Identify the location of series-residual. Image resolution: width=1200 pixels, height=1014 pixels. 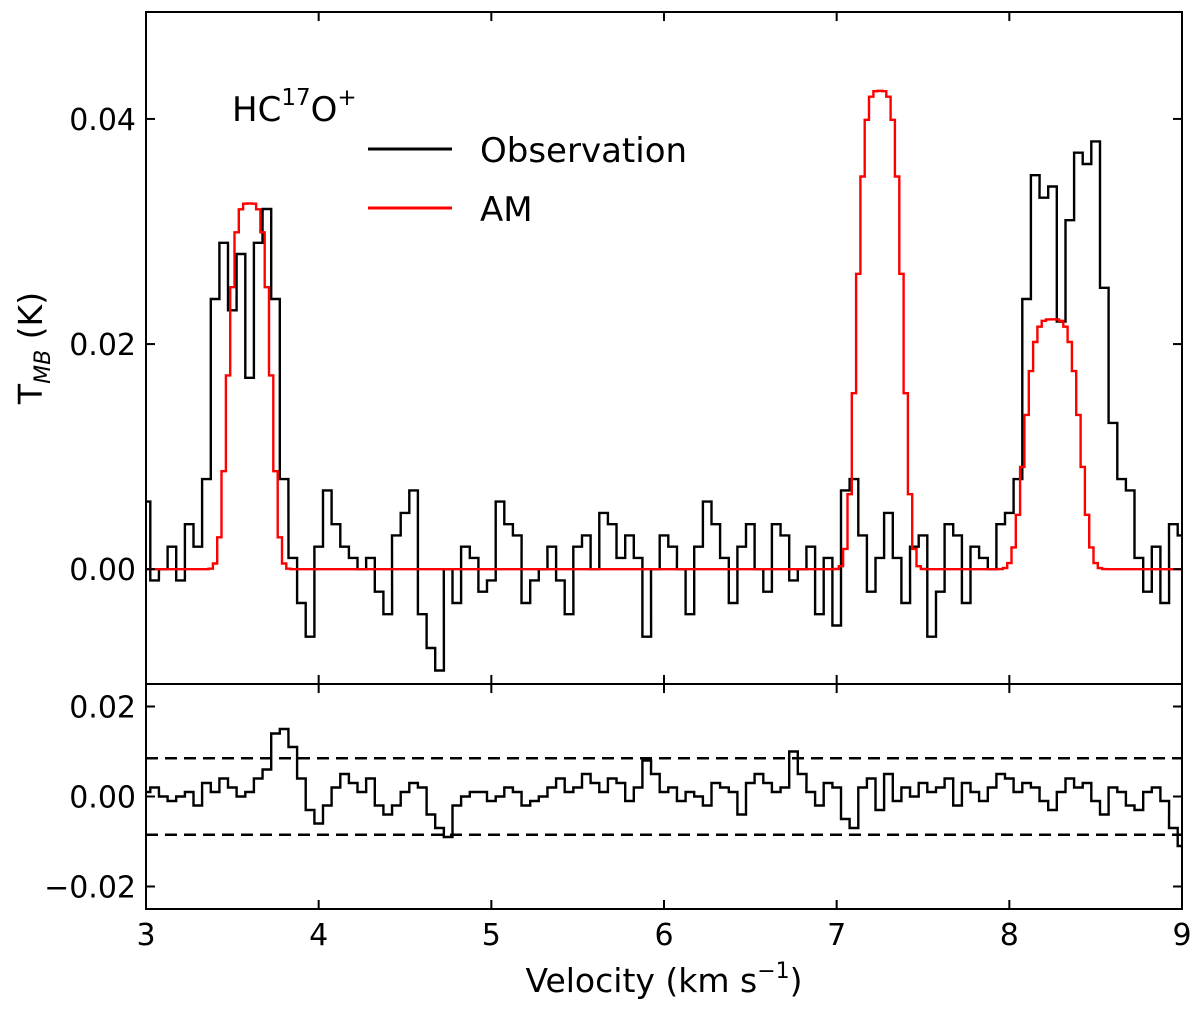
(664, 787).